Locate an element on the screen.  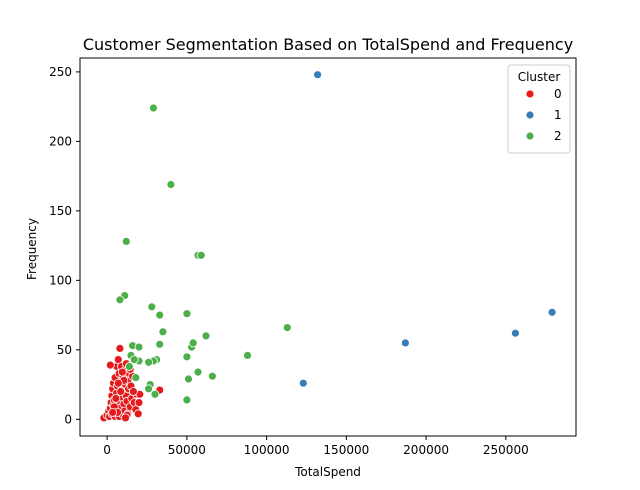
x-tick-label: 0 is located at coordinates (107, 450).